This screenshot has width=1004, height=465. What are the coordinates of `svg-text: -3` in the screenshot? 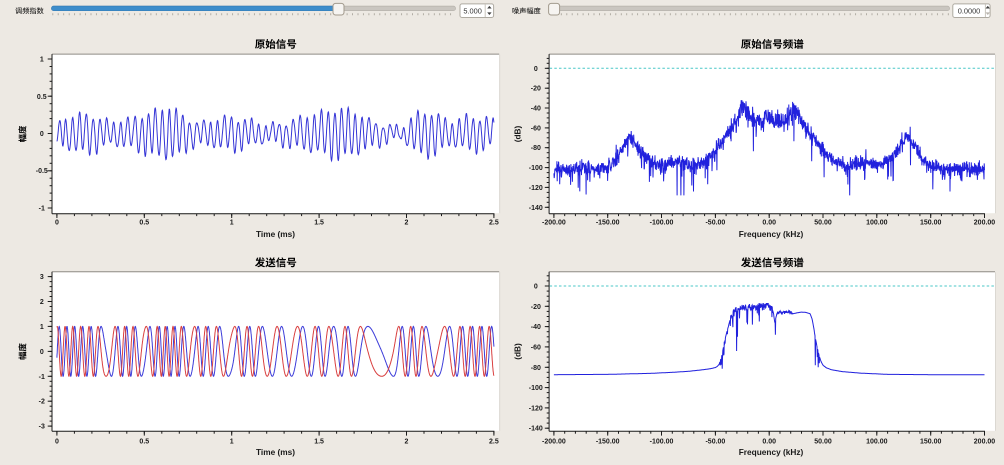 It's located at (42, 427).